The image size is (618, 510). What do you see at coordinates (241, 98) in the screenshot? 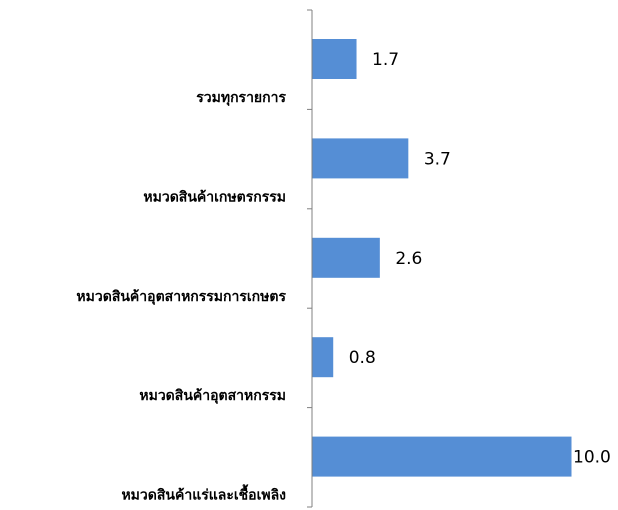
I see `category-label: รวมทุกรายการ` at bounding box center [241, 98].